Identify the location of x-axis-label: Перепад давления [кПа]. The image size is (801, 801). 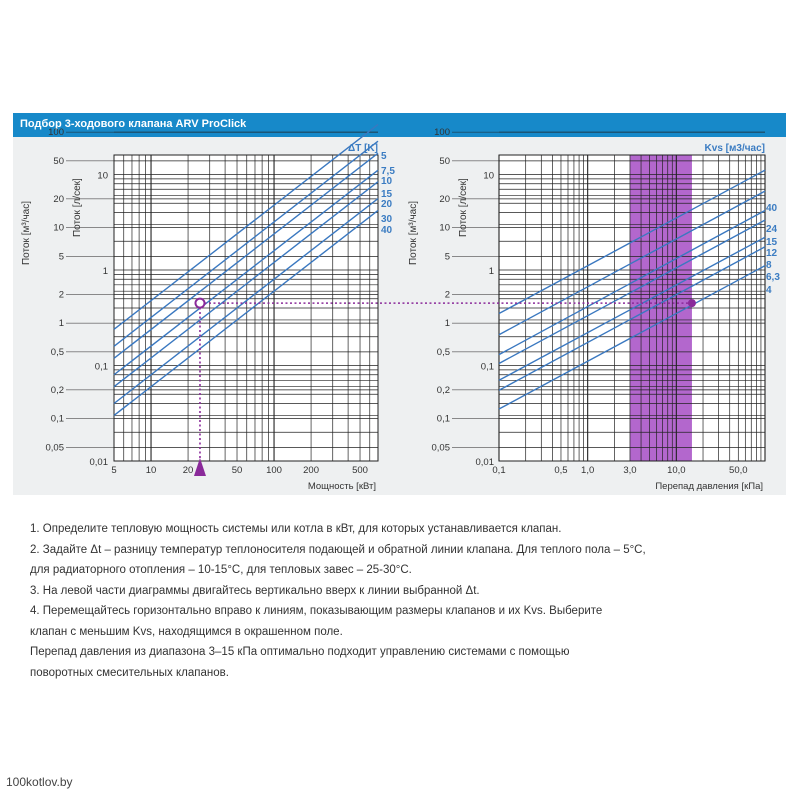
(709, 486).